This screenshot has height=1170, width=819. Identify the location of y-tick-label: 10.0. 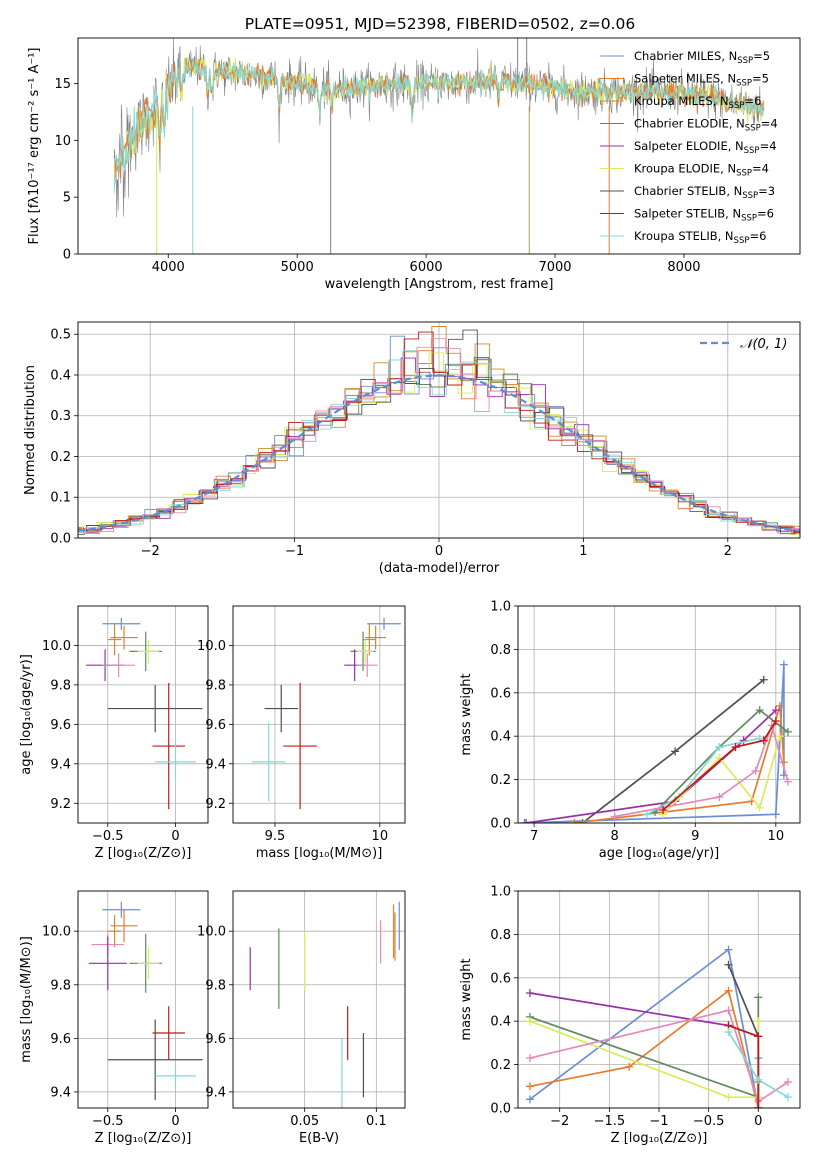
(211, 932).